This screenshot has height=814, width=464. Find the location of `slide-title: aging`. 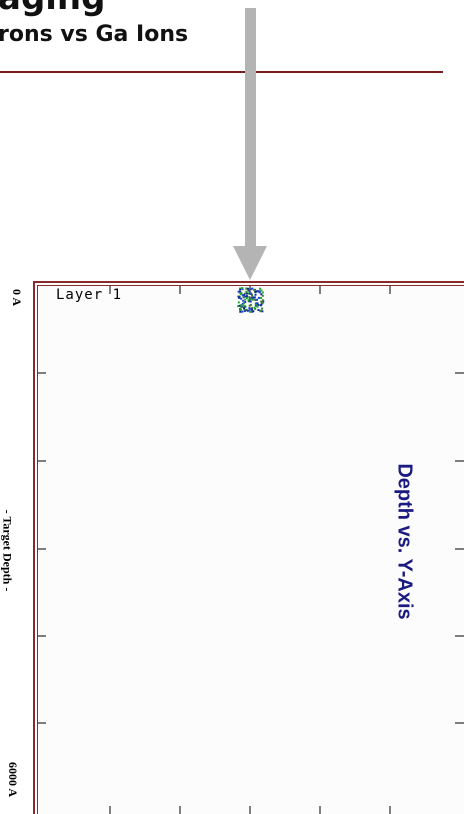

slide-title: aging is located at coordinates (52, 9).